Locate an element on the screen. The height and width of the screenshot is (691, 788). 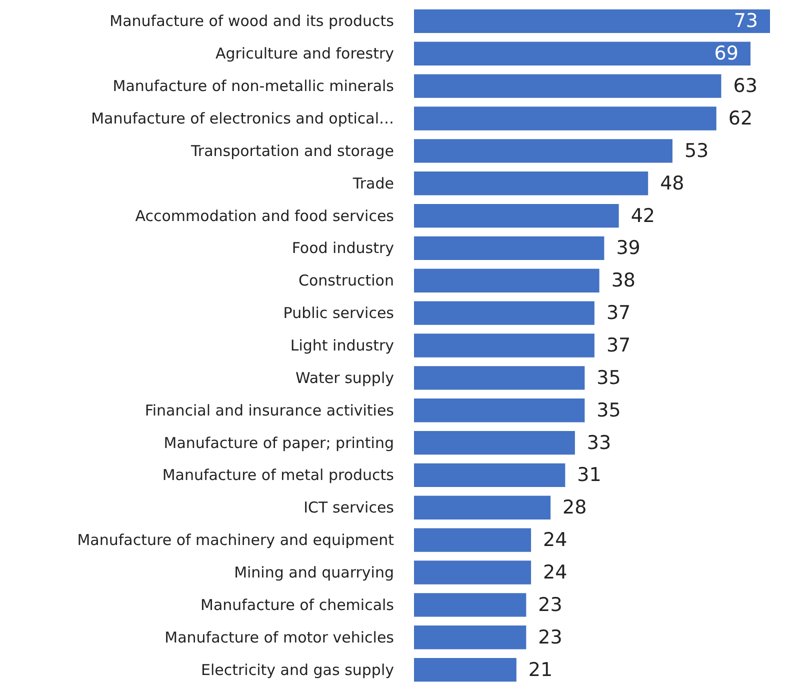
y-tick-label: Manufacture of non-metallic minerals is located at coordinates (253, 86).